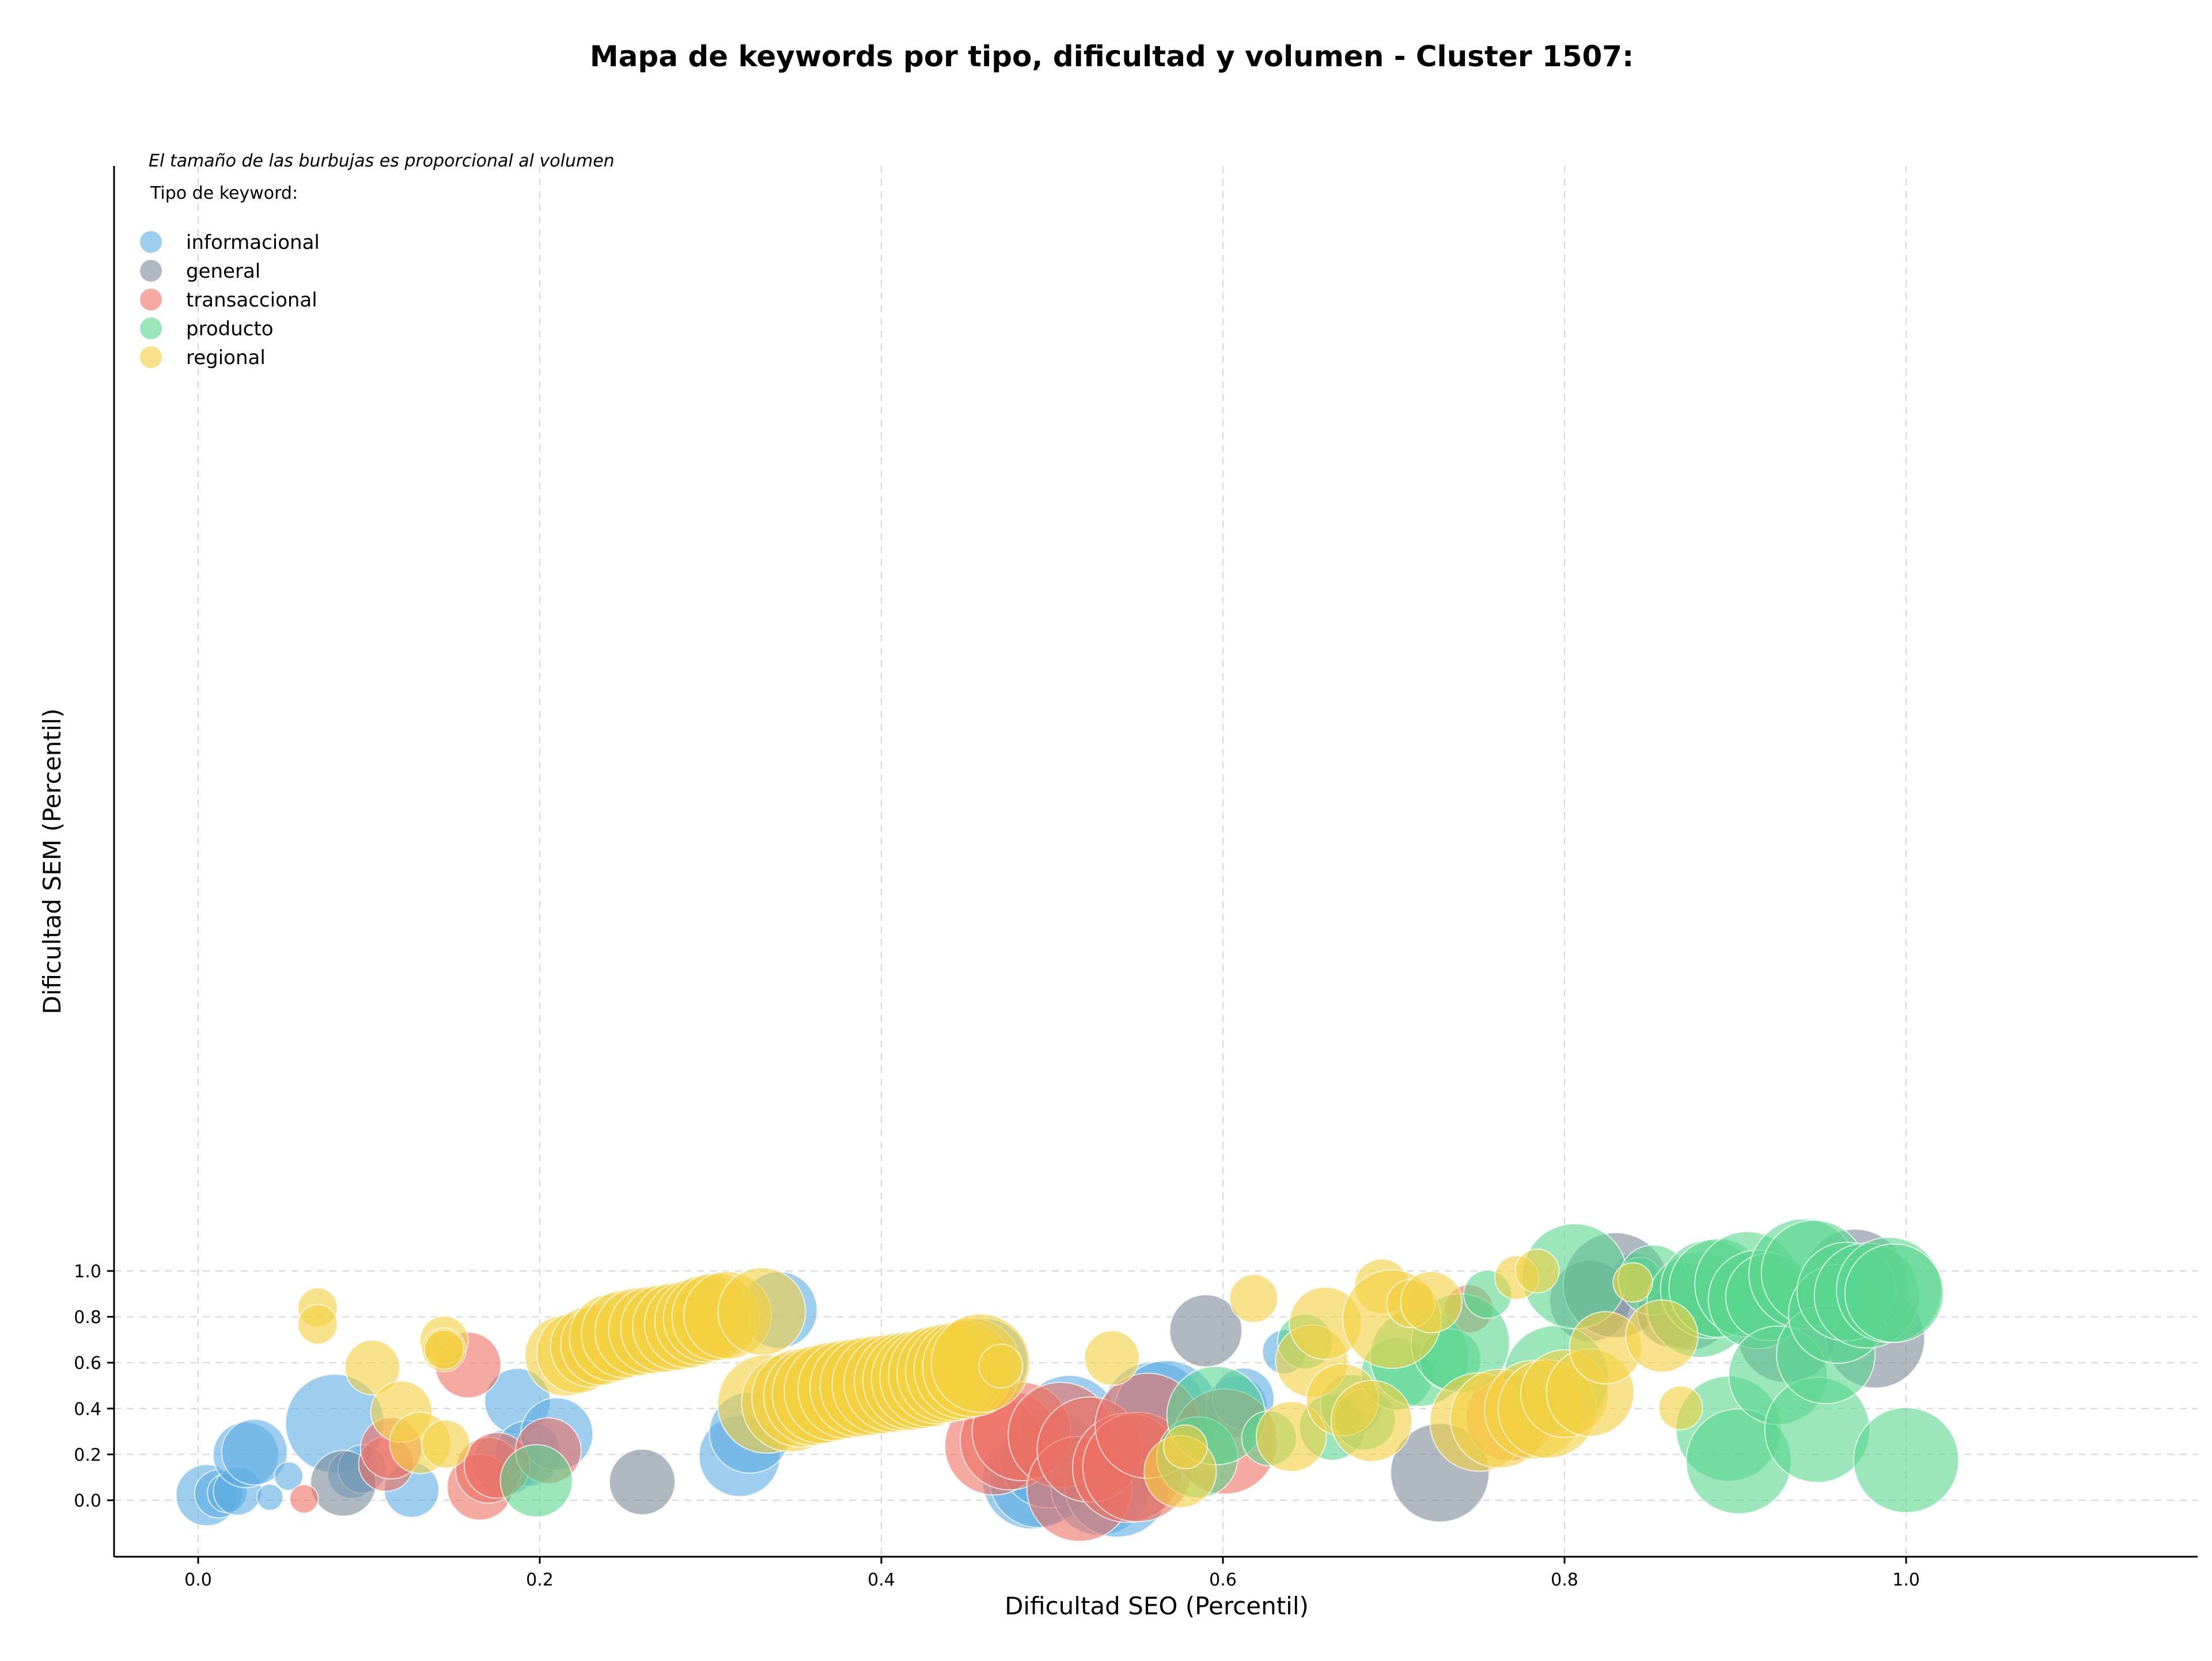 The image size is (2212, 1661). I want to click on x-tick-label: 0.0, so click(198, 1580).